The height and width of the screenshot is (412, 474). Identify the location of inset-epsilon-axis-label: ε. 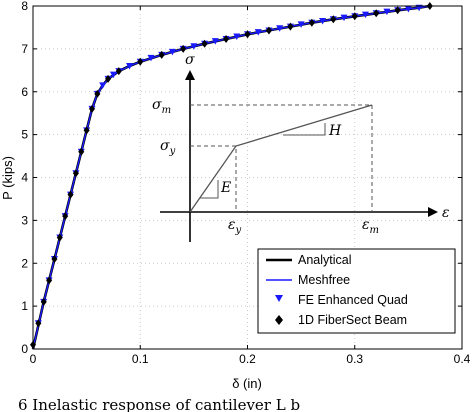
(446, 213).